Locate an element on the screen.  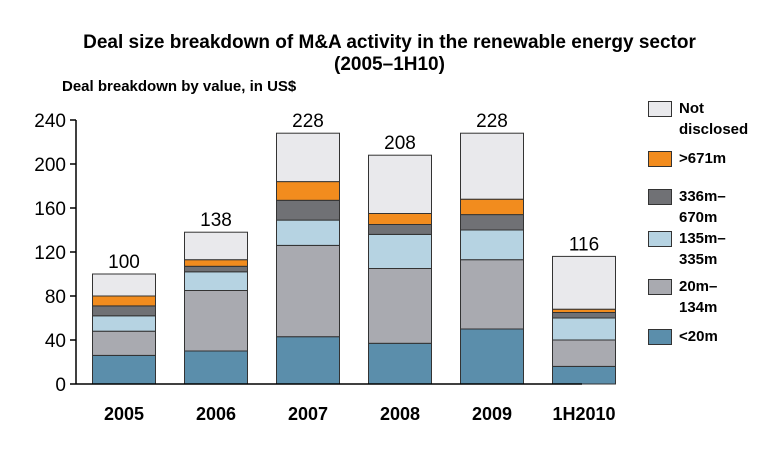
chart-title-period: (2005–1H10) is located at coordinates (389, 64).